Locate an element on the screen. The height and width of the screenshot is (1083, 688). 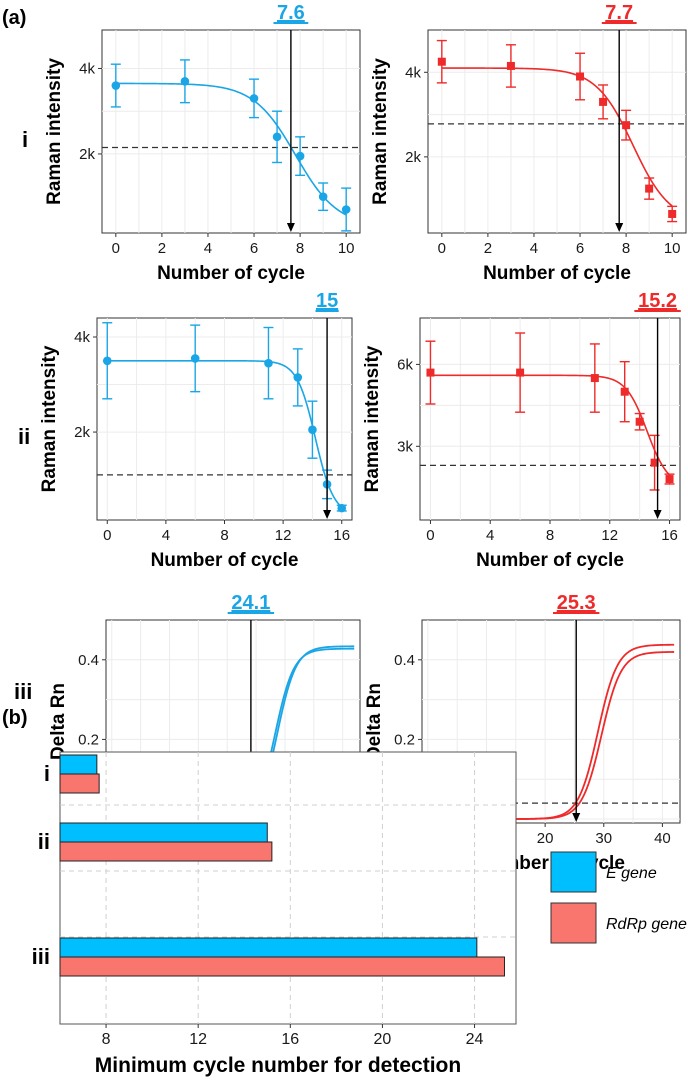
legend-label: E gene is located at coordinates (631, 873).